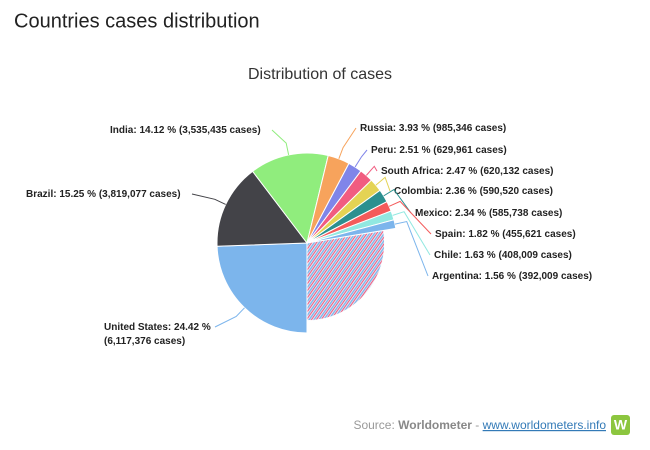  I want to click on label-value: 1.56 %, so click(500, 276).